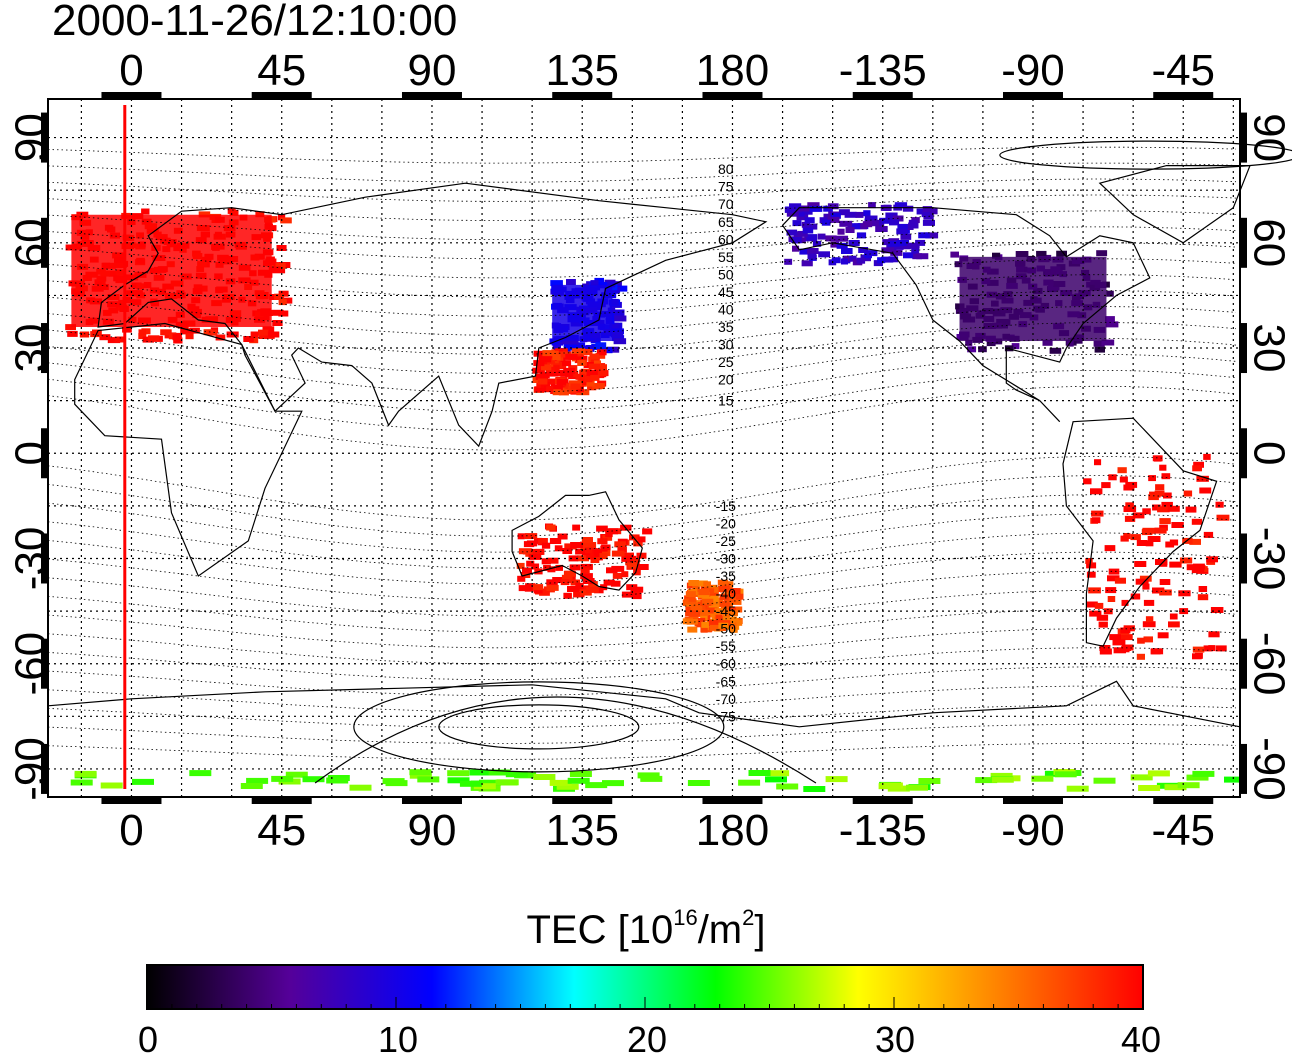 The height and width of the screenshot is (1061, 1292). I want to click on y-tick-label-right: 90, so click(1268, 137).